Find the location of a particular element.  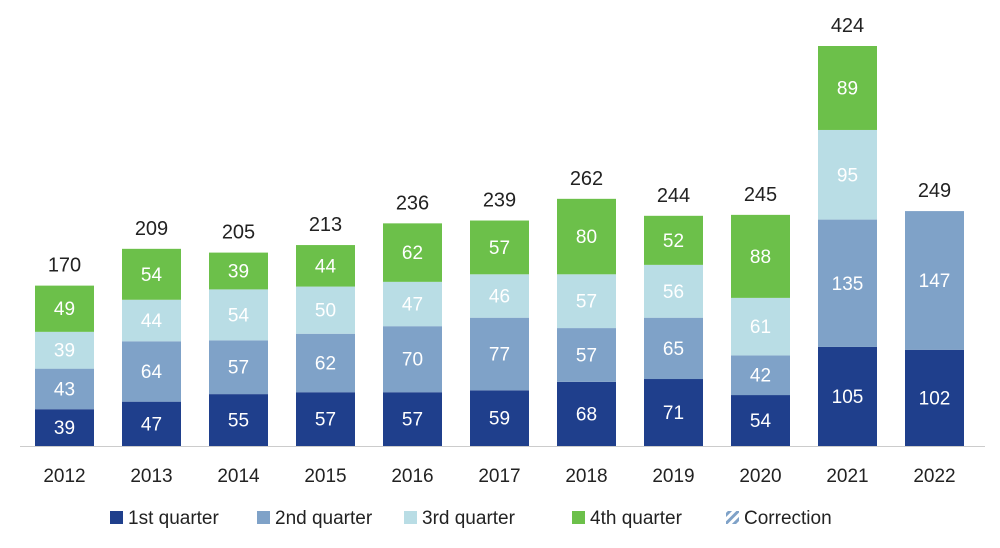

x-tick-label: 2015 is located at coordinates (325, 476).